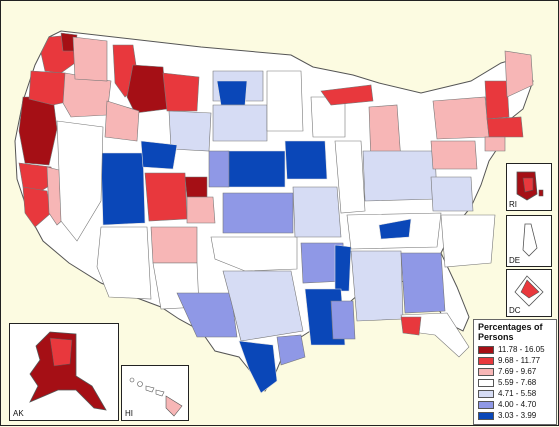 This screenshot has height=427, width=559. Describe the element at coordinates (423, 283) in the screenshot. I see `region-ga` at that location.